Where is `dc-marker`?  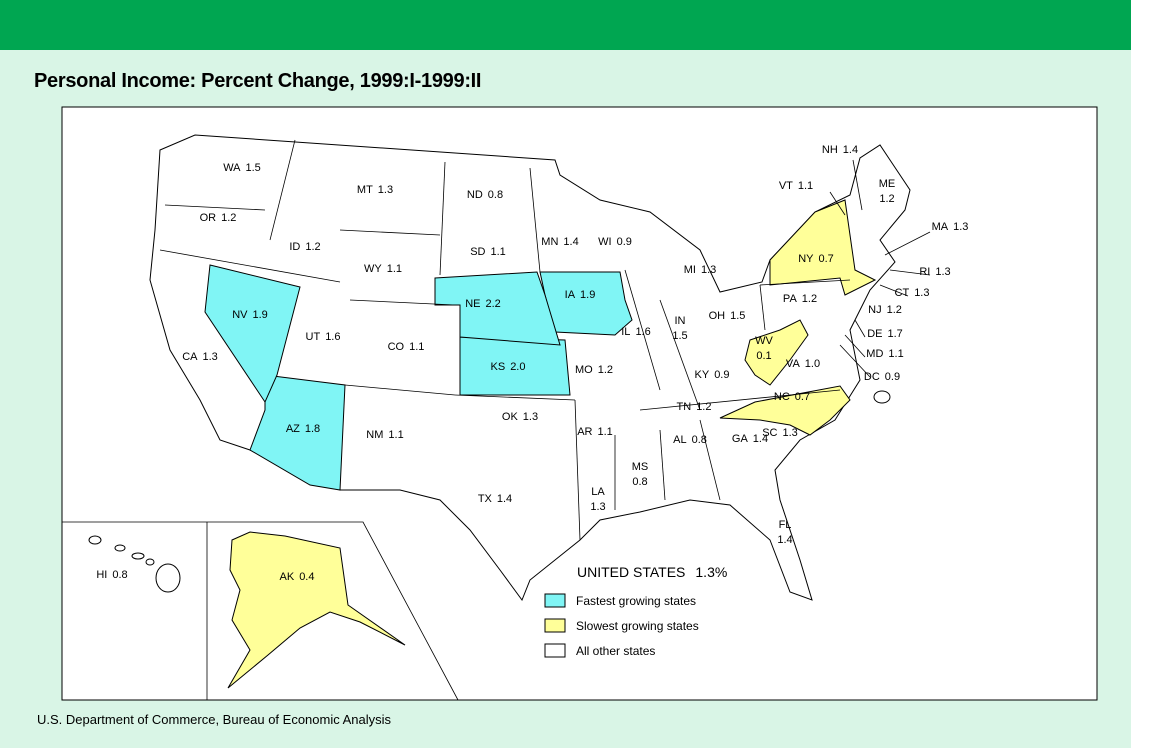
dc-marker is located at coordinates (882, 397).